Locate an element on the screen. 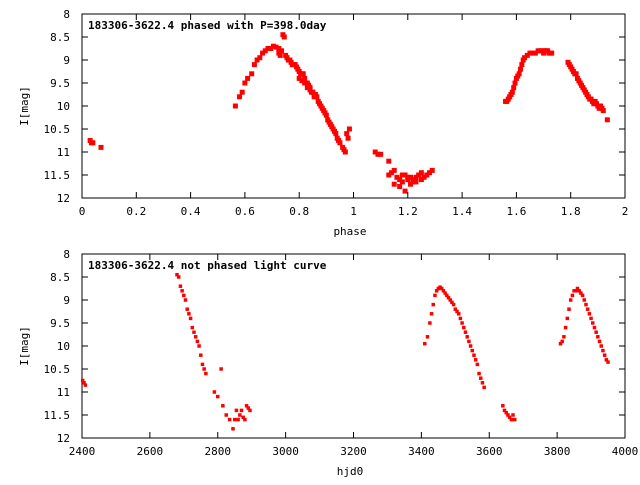 The width and height of the screenshot is (640, 485). y-tick-label: 9 is located at coordinates (66, 300).